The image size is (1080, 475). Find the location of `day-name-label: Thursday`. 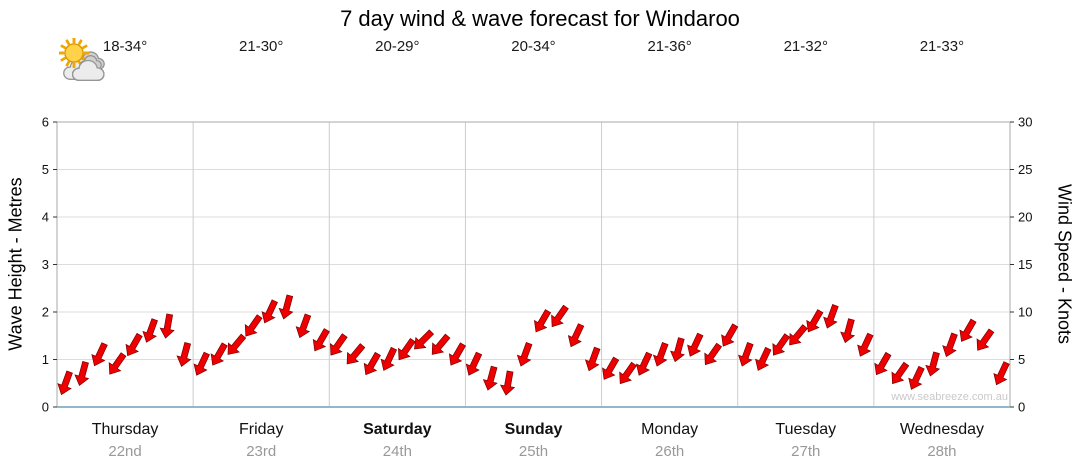

day-name-label: Thursday is located at coordinates (125, 429).